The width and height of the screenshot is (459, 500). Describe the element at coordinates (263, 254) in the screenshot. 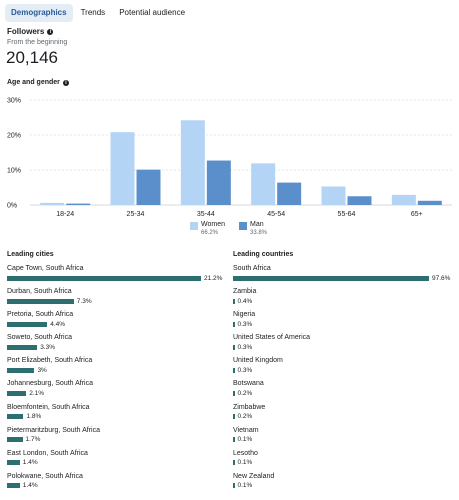

I see `leading-countries-title: Leading countries` at that location.